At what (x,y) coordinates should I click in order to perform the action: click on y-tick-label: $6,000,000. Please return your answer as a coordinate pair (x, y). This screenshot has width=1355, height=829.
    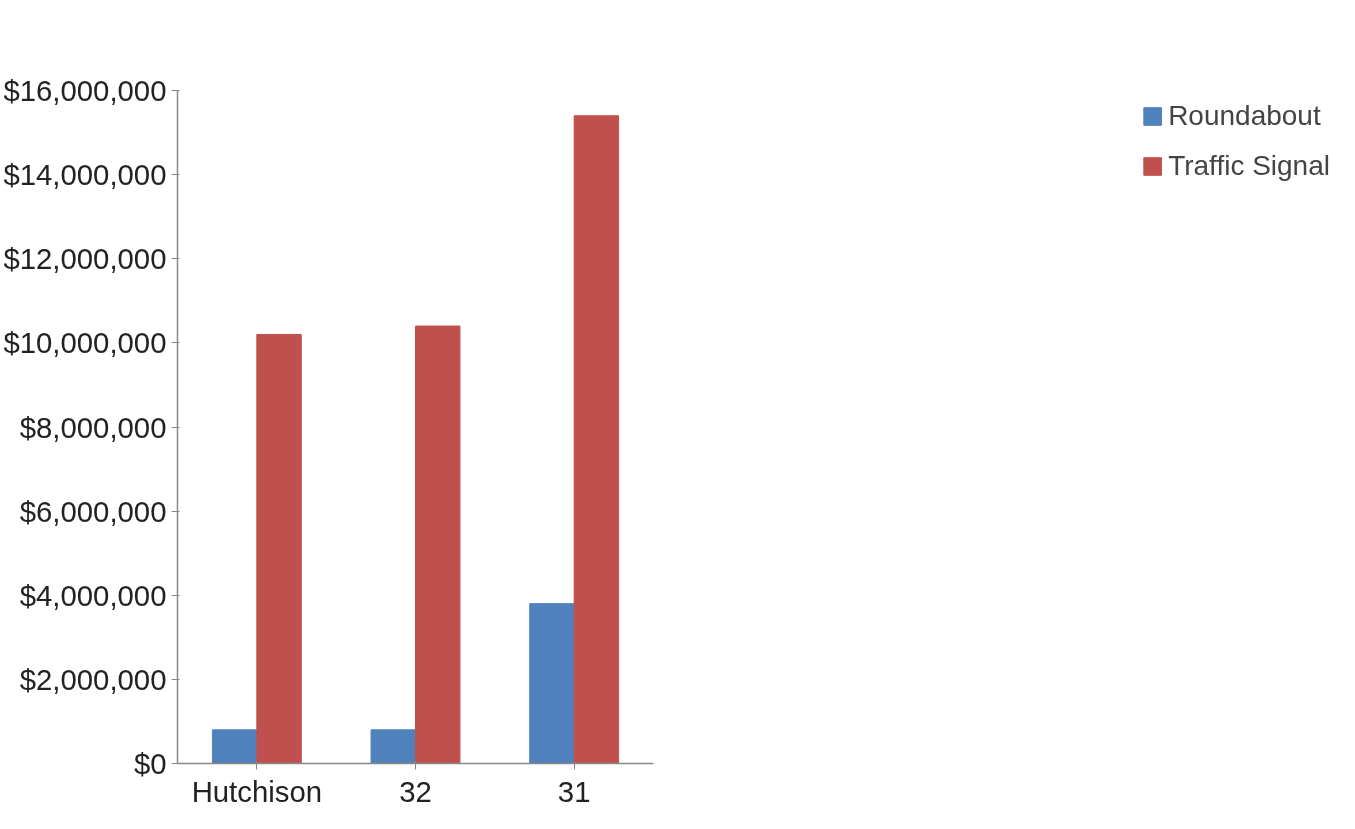
    Looking at the image, I should click on (93, 511).